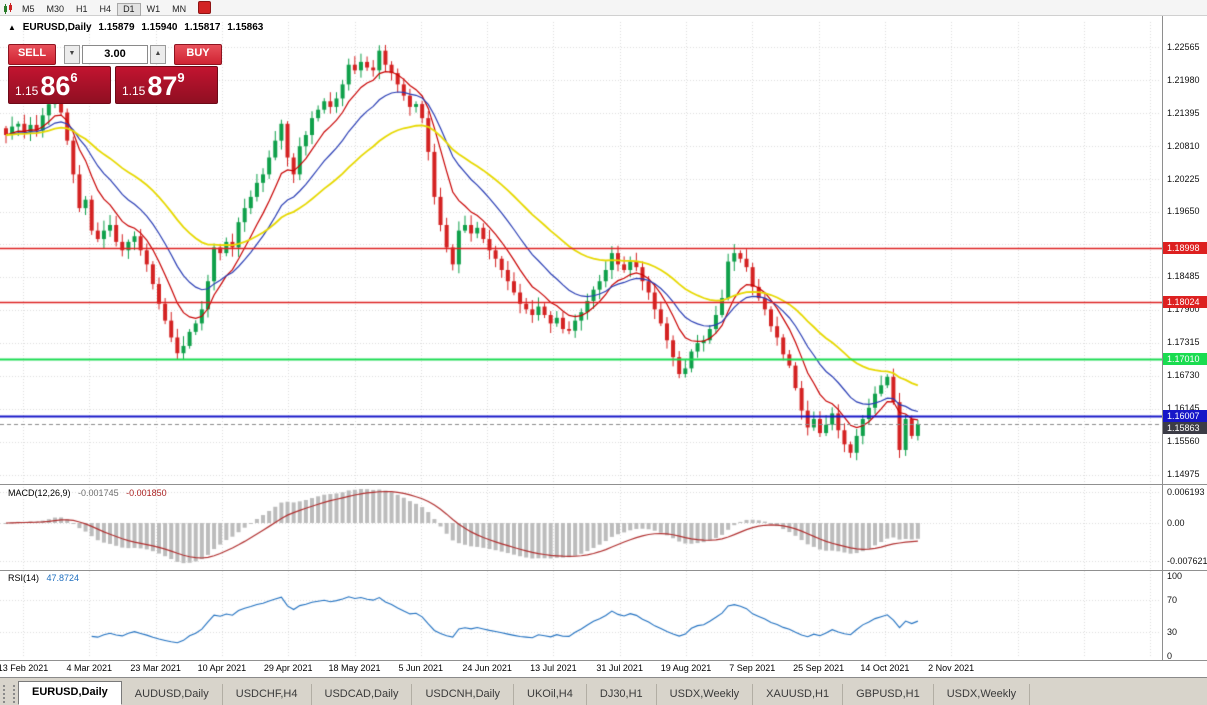 This screenshot has width=1207, height=705. Describe the element at coordinates (1183, 309) in the screenshot. I see `price-tick: 1.17900` at that location.